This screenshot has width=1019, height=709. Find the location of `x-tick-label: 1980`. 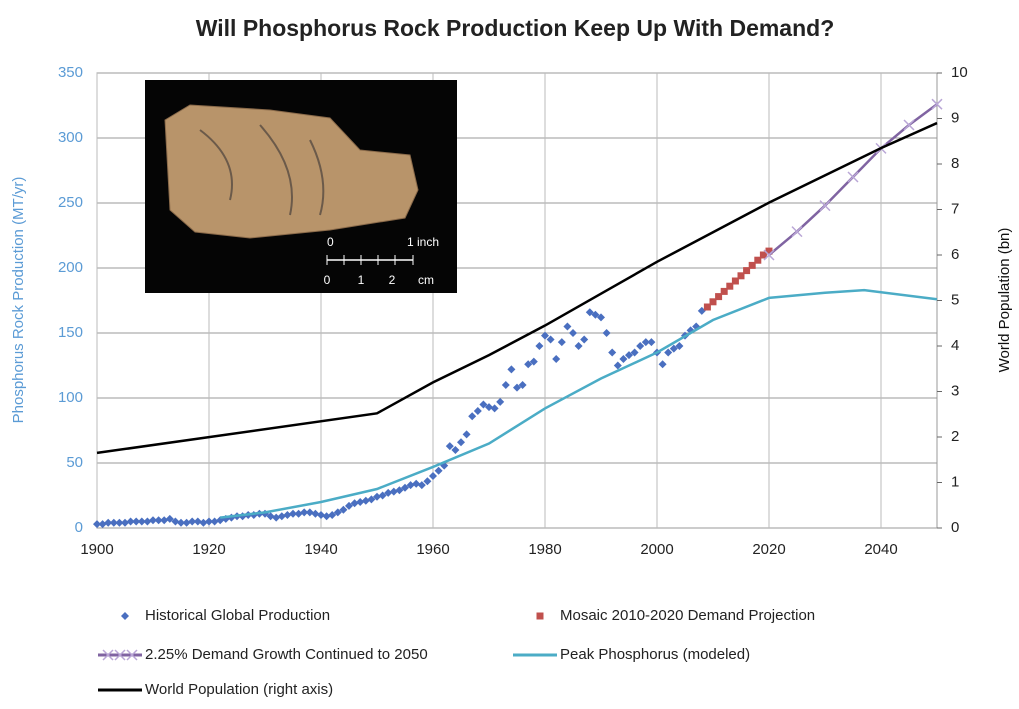

x-tick-label: 1980 is located at coordinates (544, 549).